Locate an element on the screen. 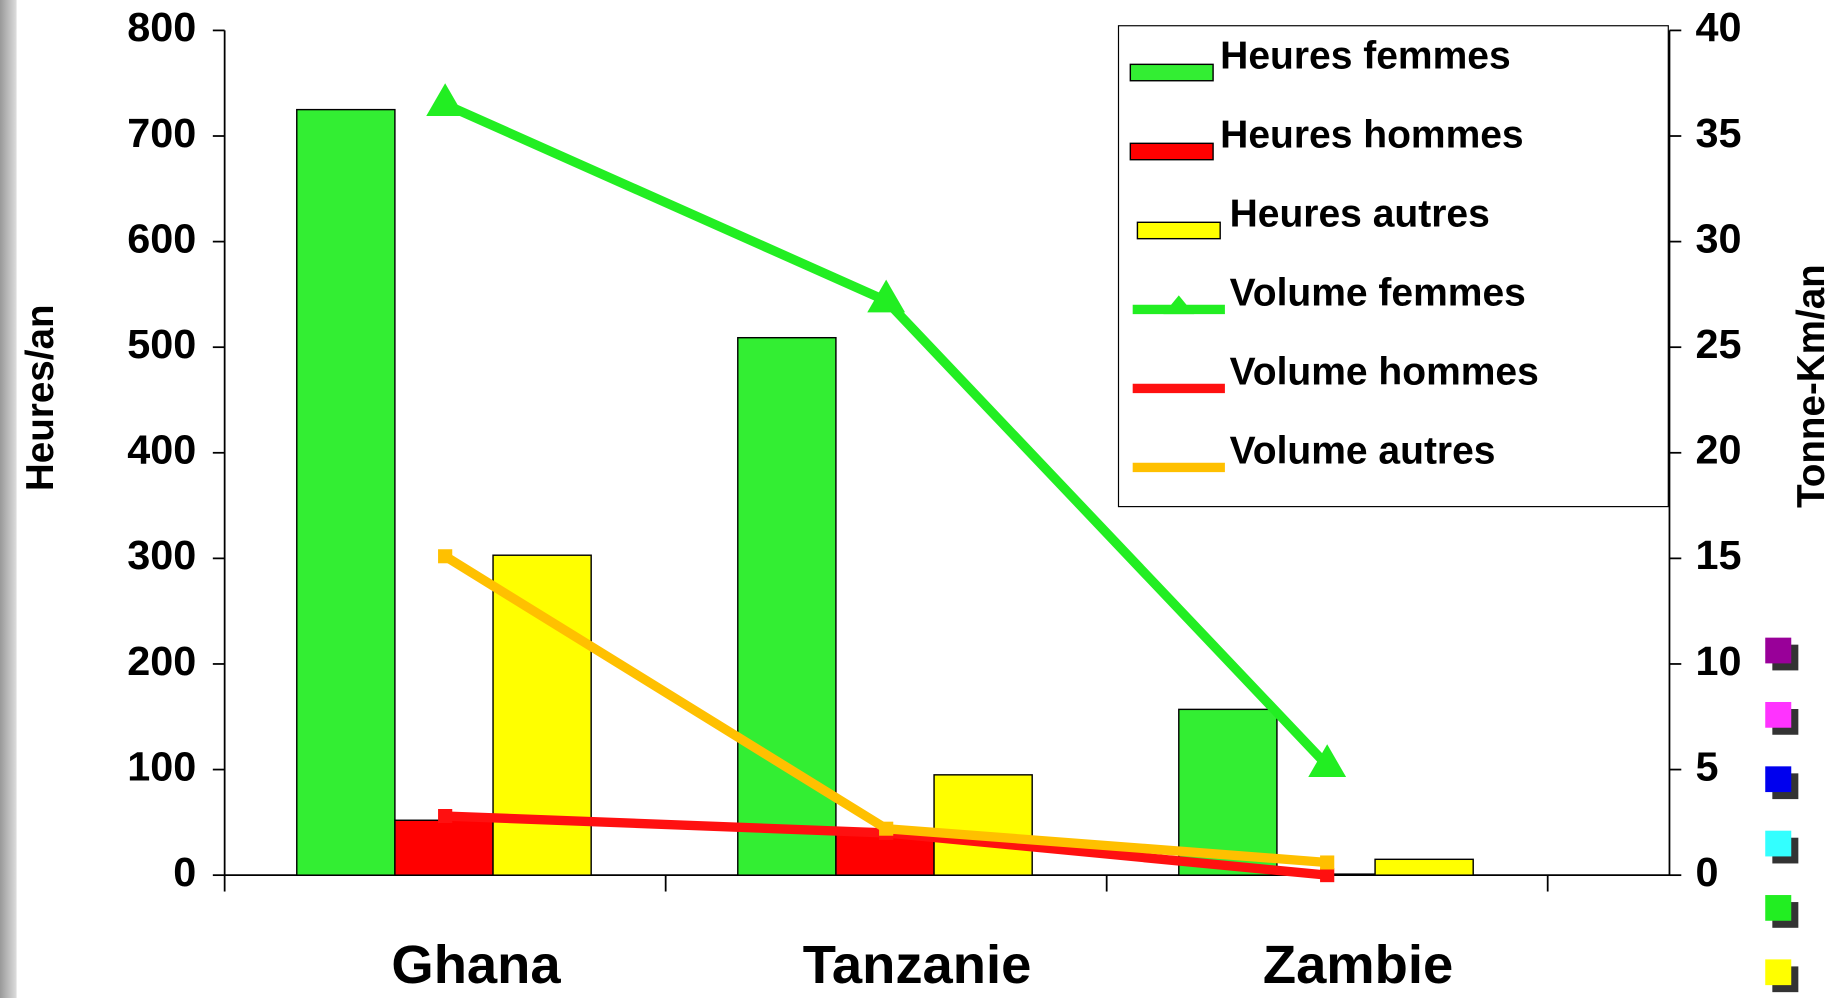  y-tick-label: 400 is located at coordinates (161, 450).